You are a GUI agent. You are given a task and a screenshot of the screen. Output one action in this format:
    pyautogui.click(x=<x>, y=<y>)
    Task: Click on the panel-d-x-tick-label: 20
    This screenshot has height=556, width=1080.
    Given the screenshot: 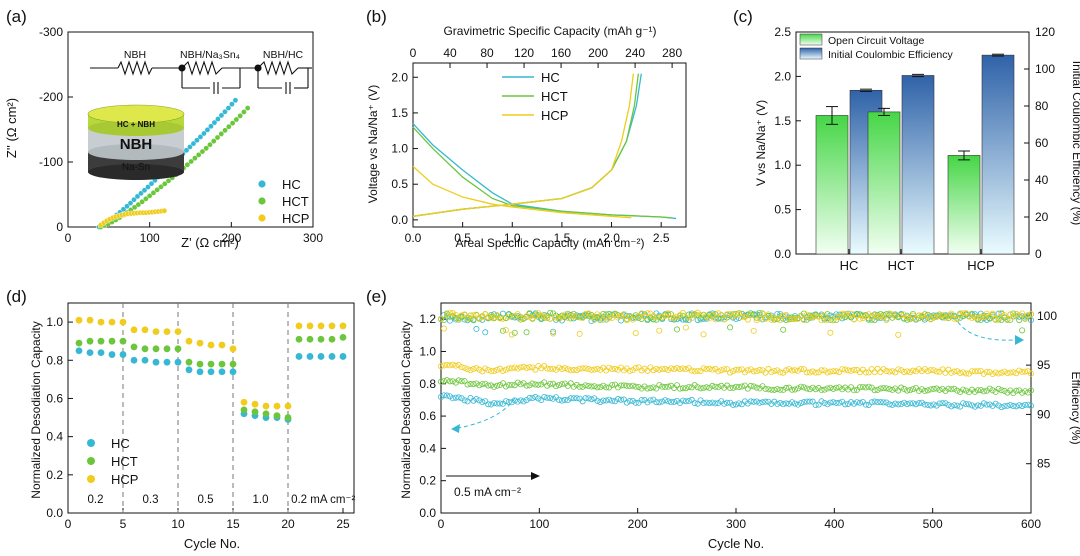 What is the action you would take?
    pyautogui.click(x=288, y=524)
    